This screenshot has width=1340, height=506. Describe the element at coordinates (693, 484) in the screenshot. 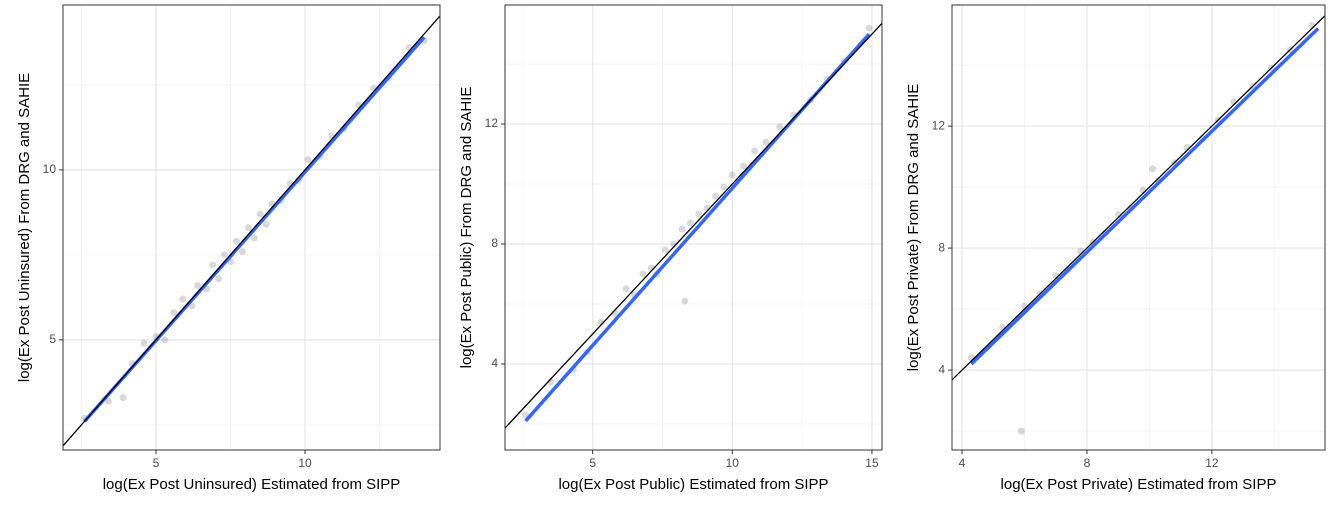

I see `x-axis-title: log(Ex Post Public) Estimated from SIPP` at that location.